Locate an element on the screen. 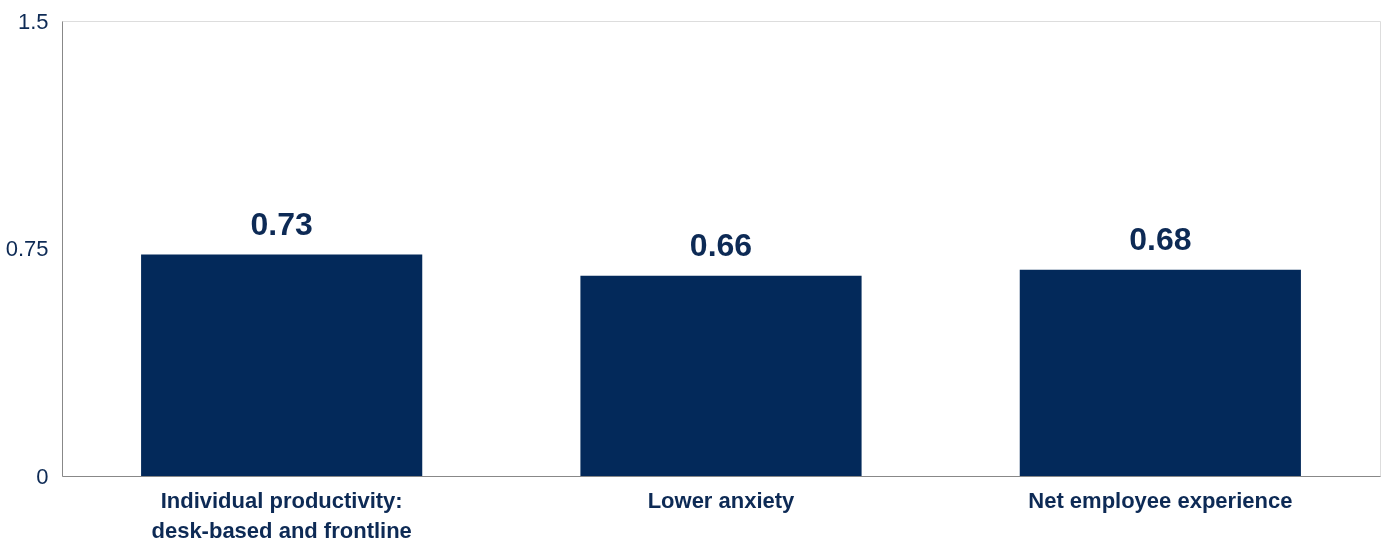 The height and width of the screenshot is (551, 1389). y-tick-label: 0.75 is located at coordinates (27, 248).